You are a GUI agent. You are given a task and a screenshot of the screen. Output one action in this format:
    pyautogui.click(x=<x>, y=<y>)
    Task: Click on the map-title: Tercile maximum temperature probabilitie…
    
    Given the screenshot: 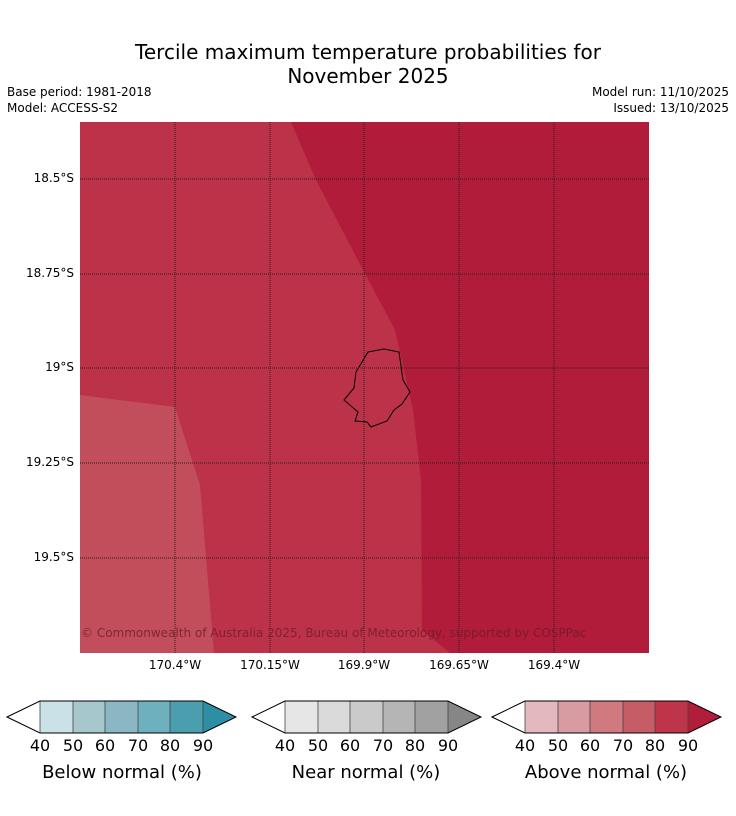 What is the action you would take?
    pyautogui.click(x=368, y=64)
    